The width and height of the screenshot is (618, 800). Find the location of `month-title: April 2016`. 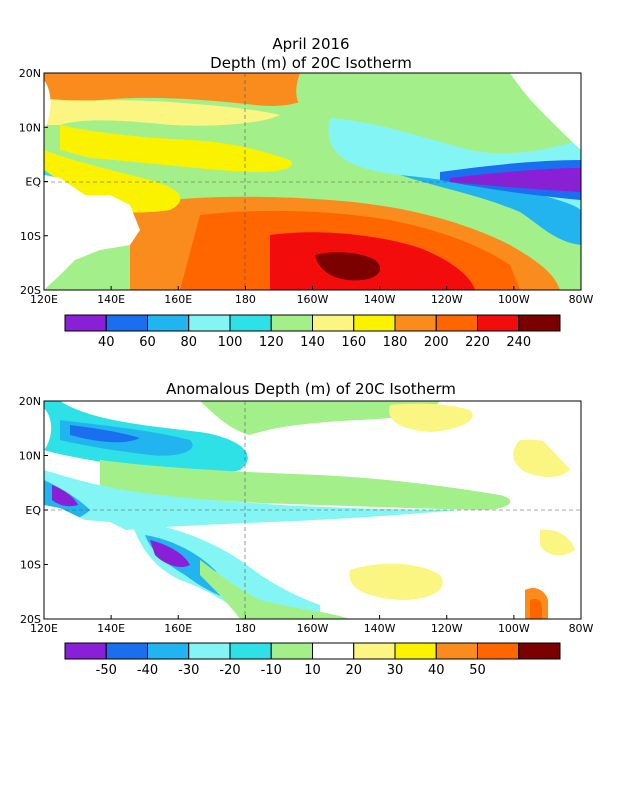

month-title: April 2016 is located at coordinates (310, 44).